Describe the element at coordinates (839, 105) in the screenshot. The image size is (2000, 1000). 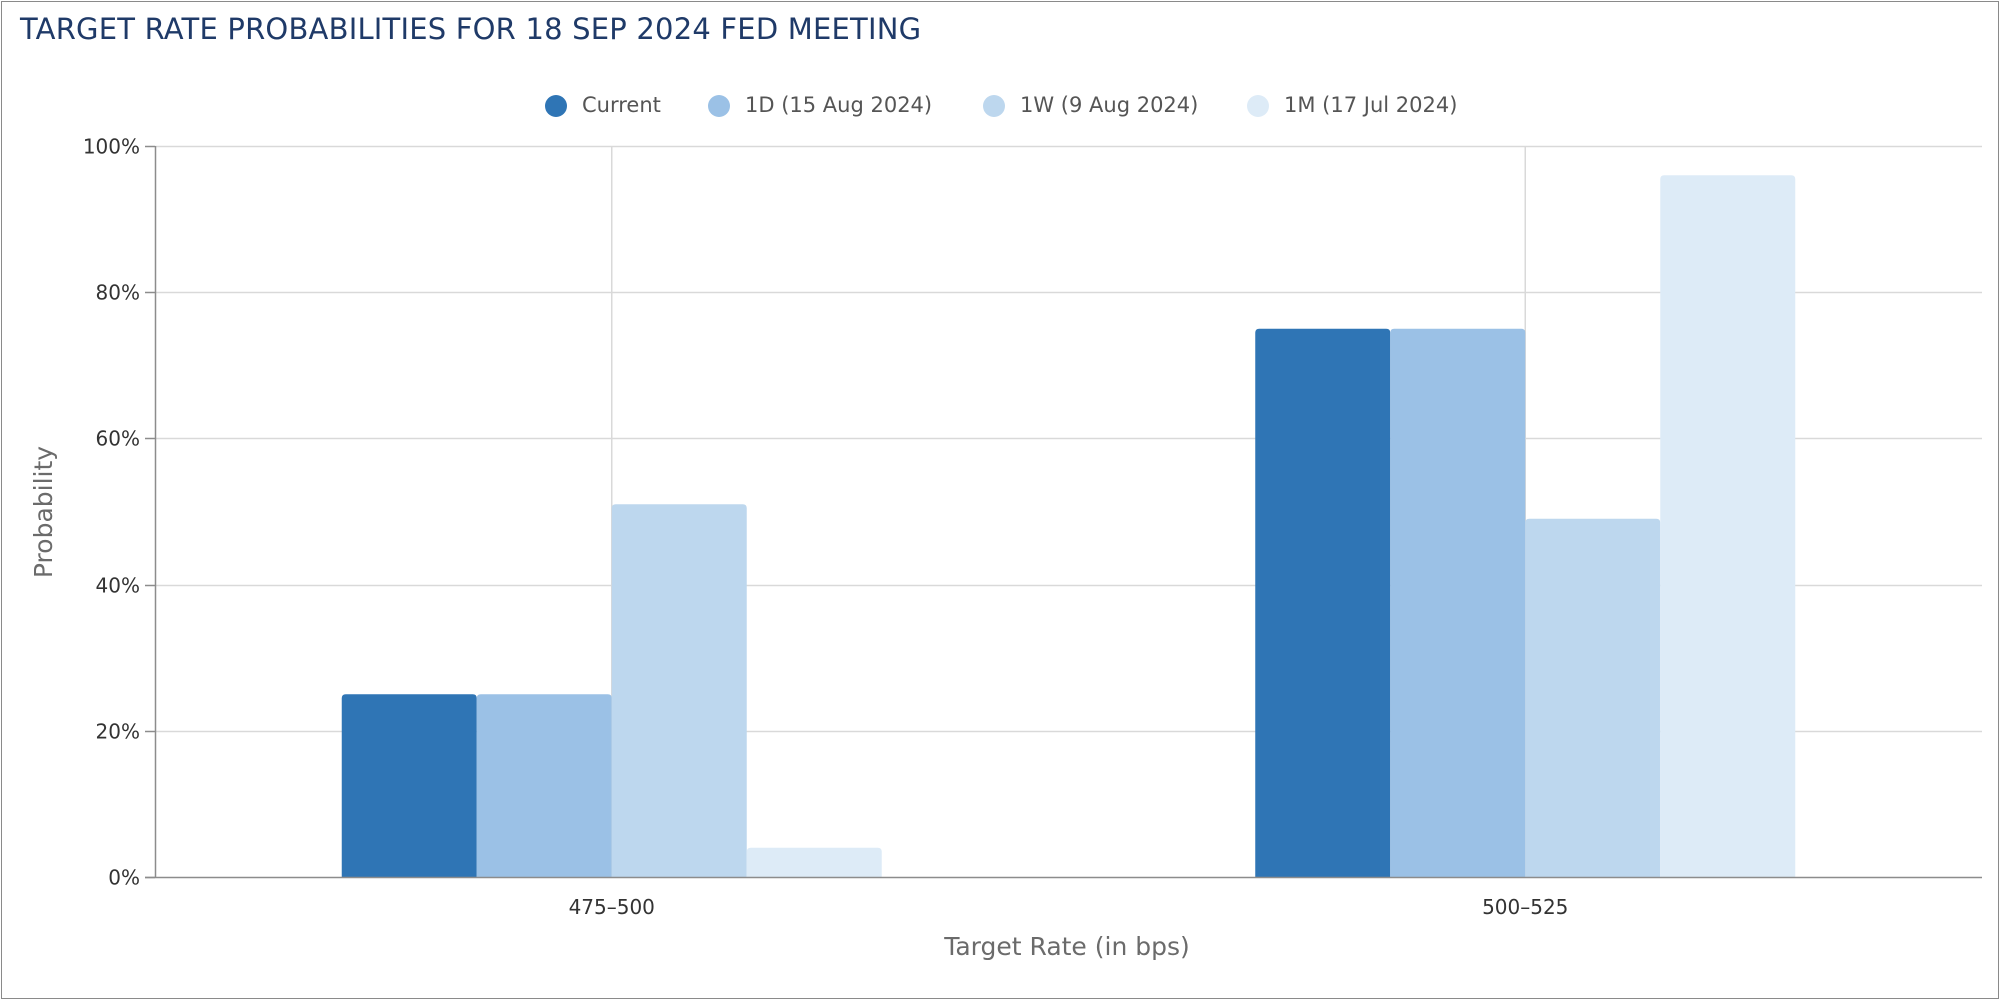
I see `legend-label-1d: 1D (15 Aug 2024)` at that location.